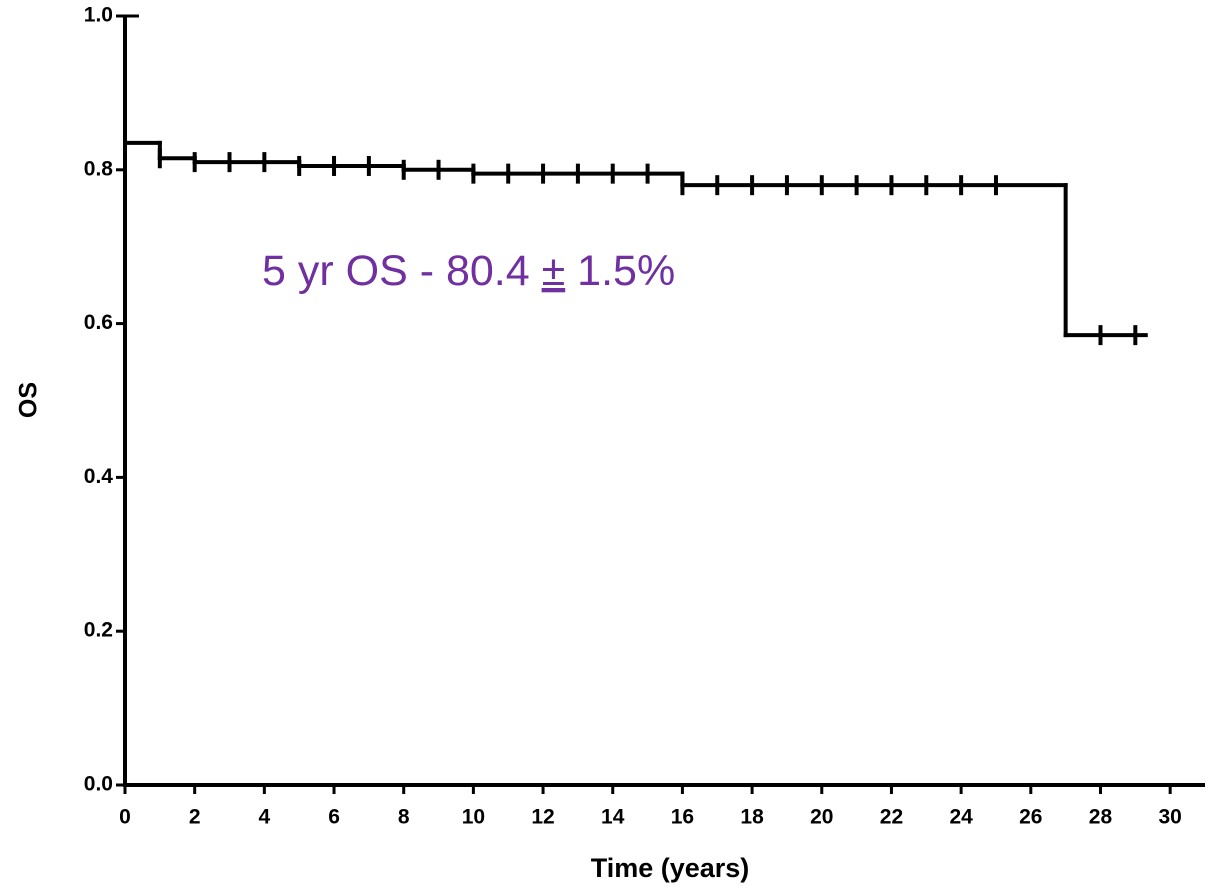  What do you see at coordinates (1101, 817) in the screenshot?
I see `x-tick-label: 28` at bounding box center [1101, 817].